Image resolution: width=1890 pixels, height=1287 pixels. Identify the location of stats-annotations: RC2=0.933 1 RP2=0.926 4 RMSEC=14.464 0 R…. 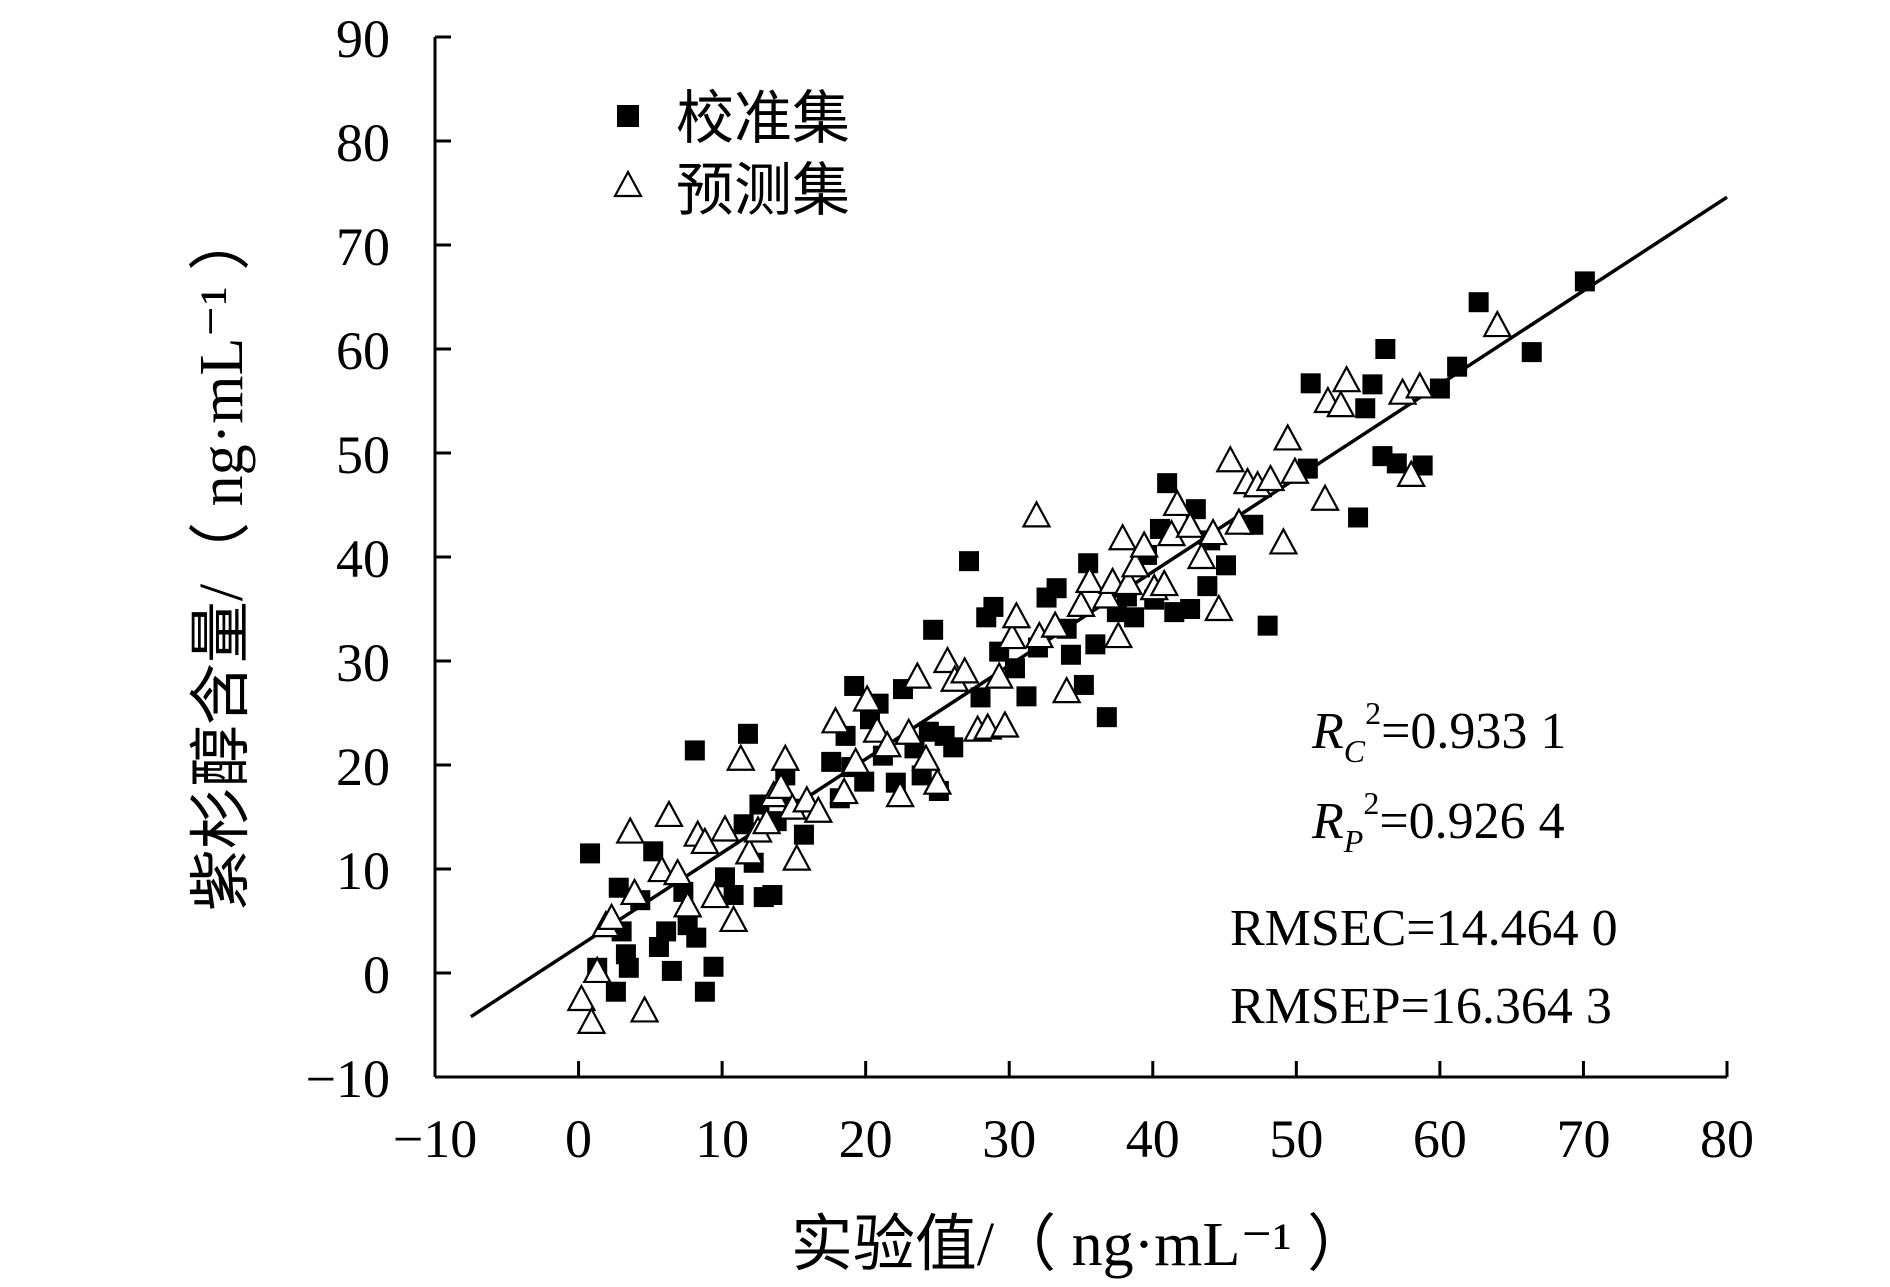
(1424, 865).